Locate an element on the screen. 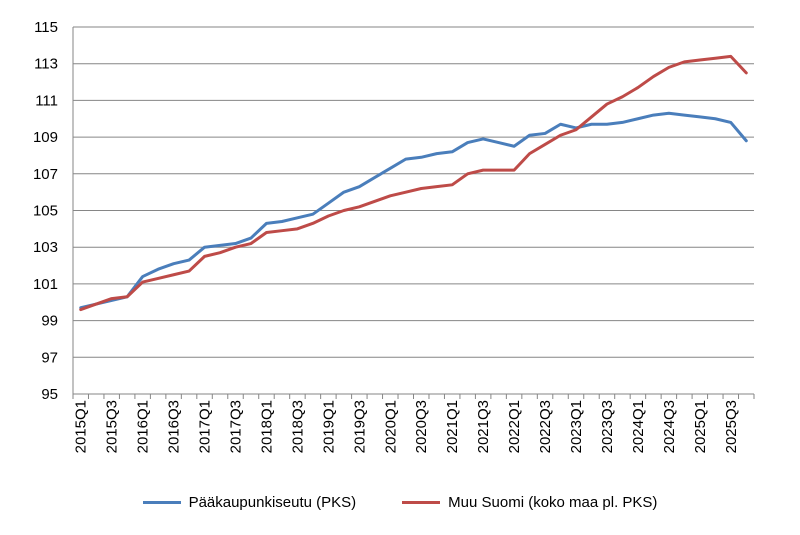 The width and height of the screenshot is (800, 535). x-tick-label: 2018Q1 is located at coordinates (266, 426).